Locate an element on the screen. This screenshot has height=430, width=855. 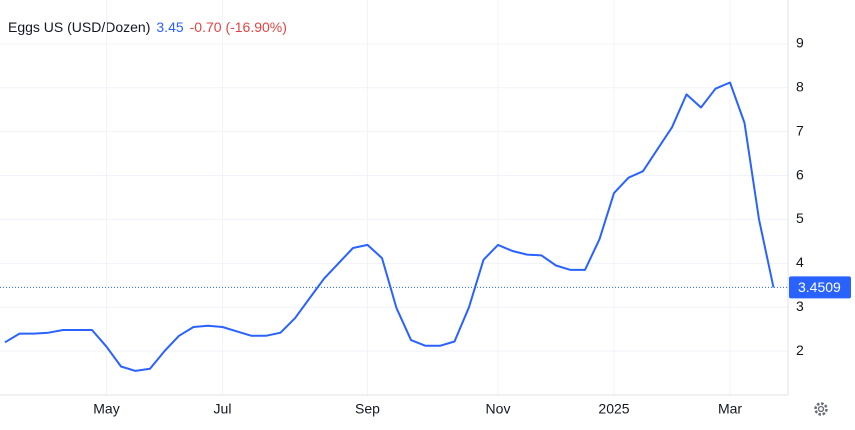
gear-hub is located at coordinates (821, 409).